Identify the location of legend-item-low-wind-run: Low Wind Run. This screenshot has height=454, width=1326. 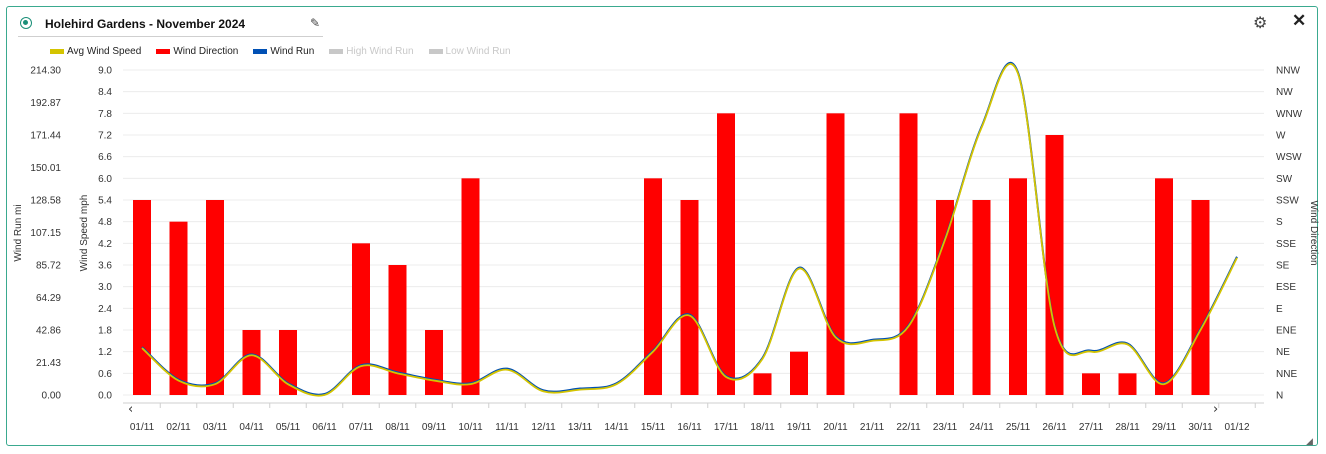
(469, 51).